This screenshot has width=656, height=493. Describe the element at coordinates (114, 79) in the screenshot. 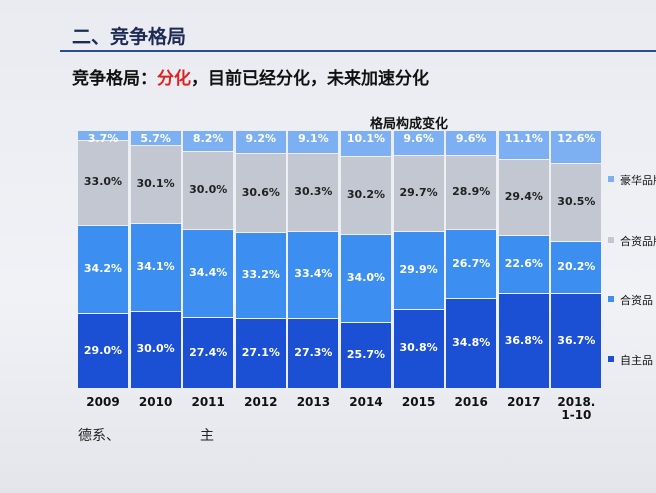

I see `subtitle-text: 竞争格局：` at that location.